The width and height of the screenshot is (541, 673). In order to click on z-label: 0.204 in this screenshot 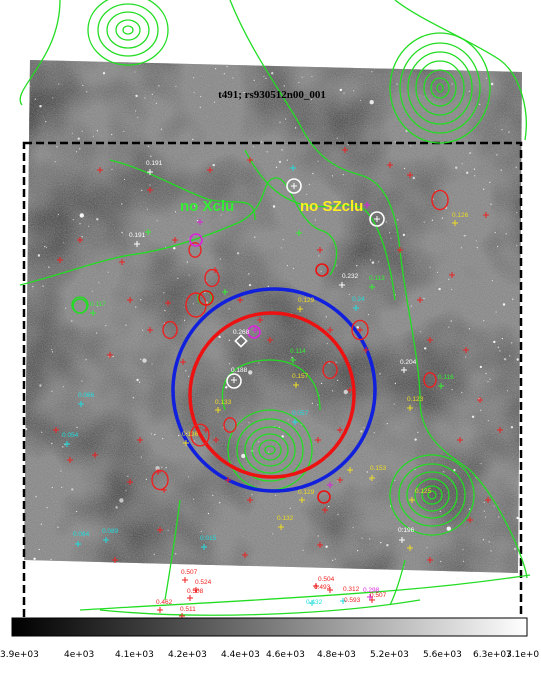, I will do `click(408, 362)`.